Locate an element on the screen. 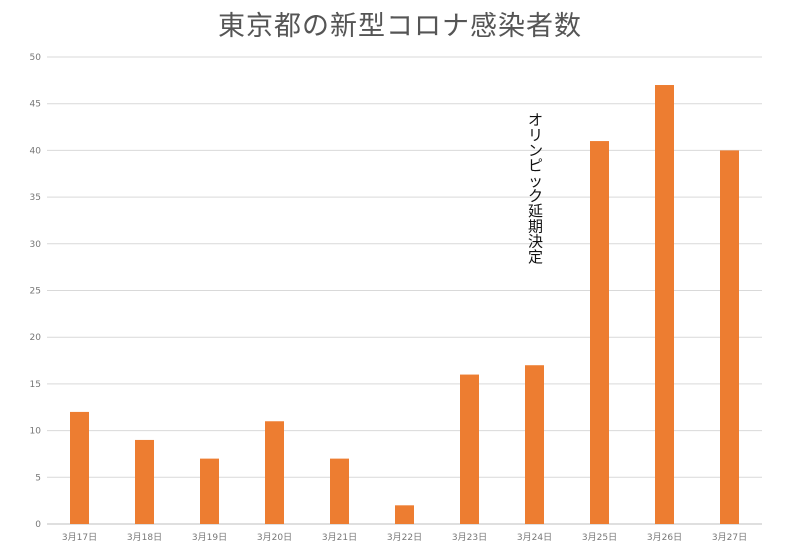 The height and width of the screenshot is (545, 800). annotation-char: ッ is located at coordinates (535, 181).